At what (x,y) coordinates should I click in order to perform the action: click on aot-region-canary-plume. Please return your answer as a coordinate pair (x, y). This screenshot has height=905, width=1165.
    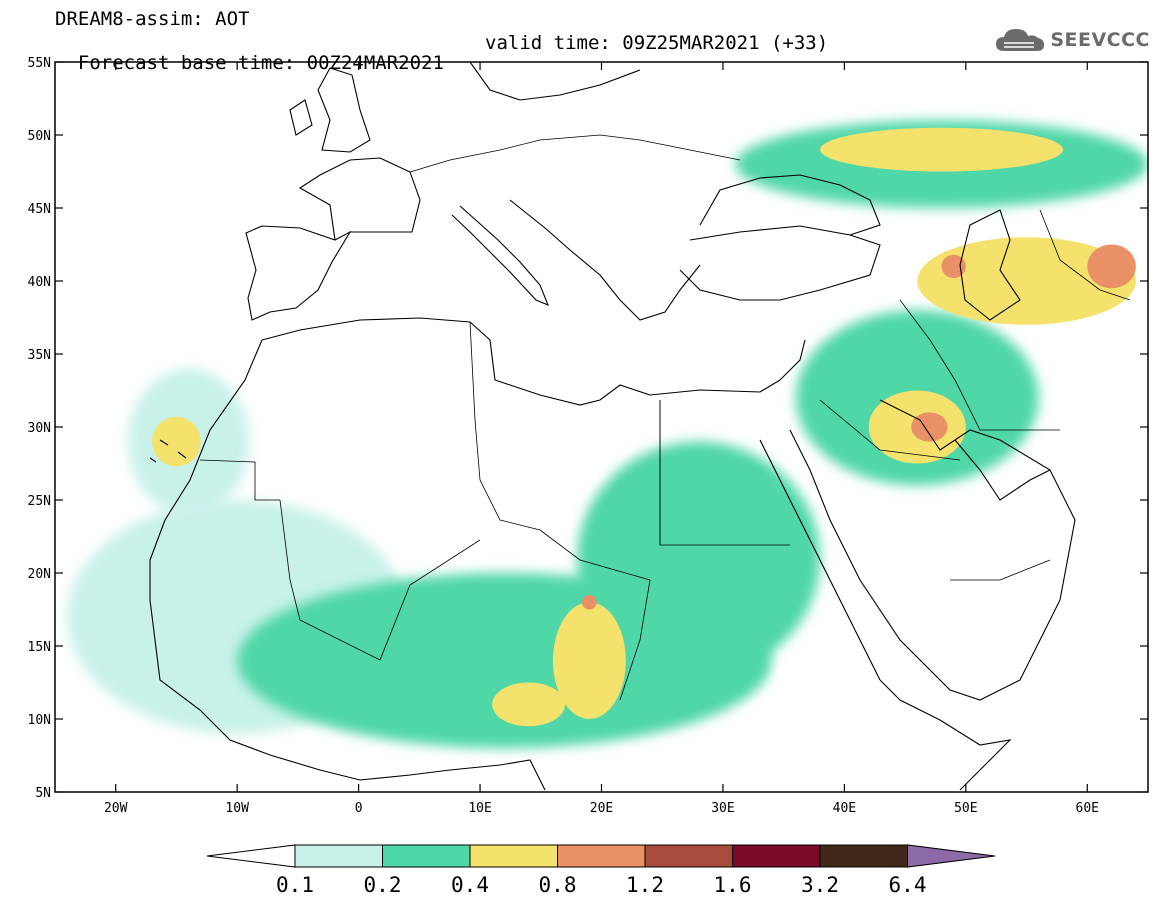
    Looking at the image, I should click on (176, 441).